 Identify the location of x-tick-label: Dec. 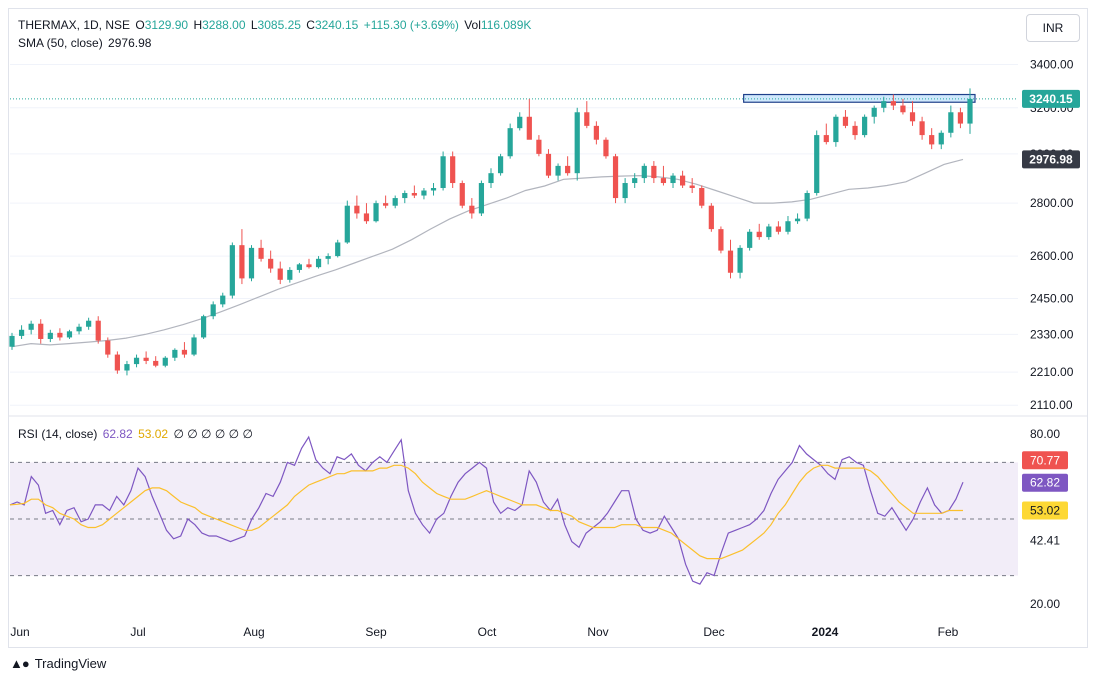
(713, 632).